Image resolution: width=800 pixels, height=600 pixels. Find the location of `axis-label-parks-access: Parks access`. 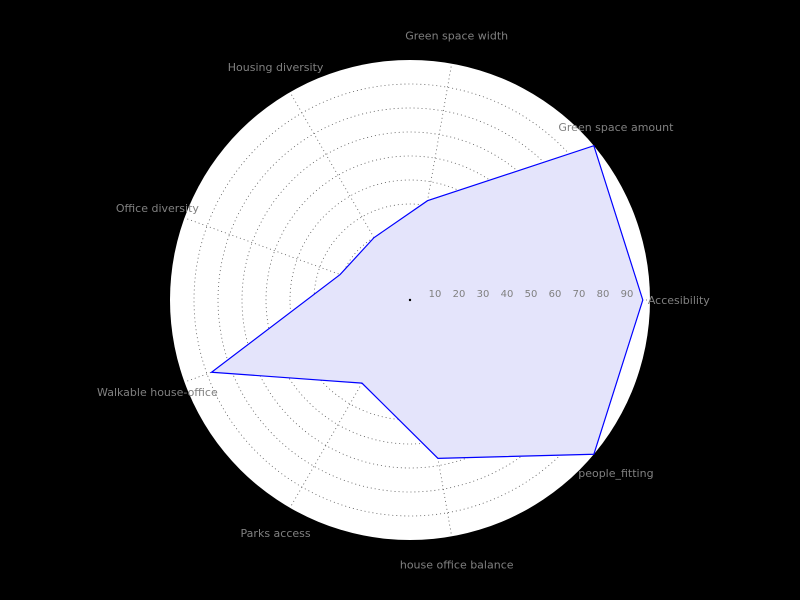

axis-label-parks-access: Parks access is located at coordinates (276, 533).